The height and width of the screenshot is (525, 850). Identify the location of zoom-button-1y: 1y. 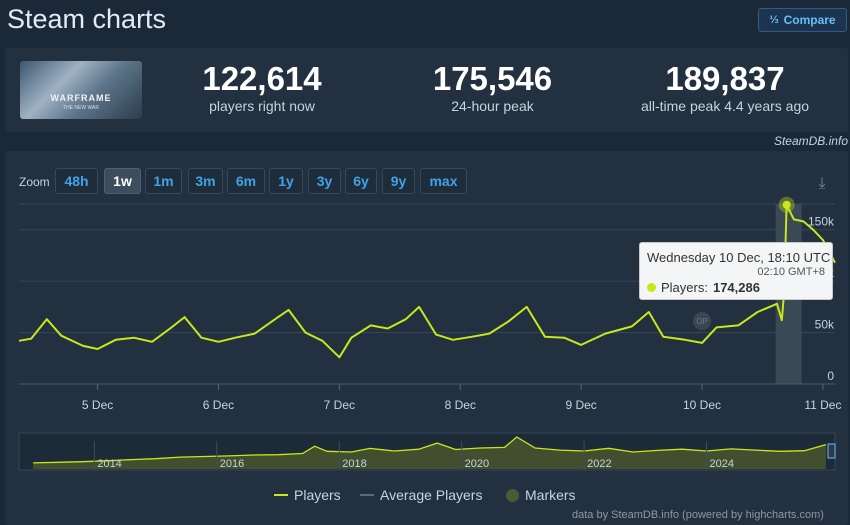
(286, 181).